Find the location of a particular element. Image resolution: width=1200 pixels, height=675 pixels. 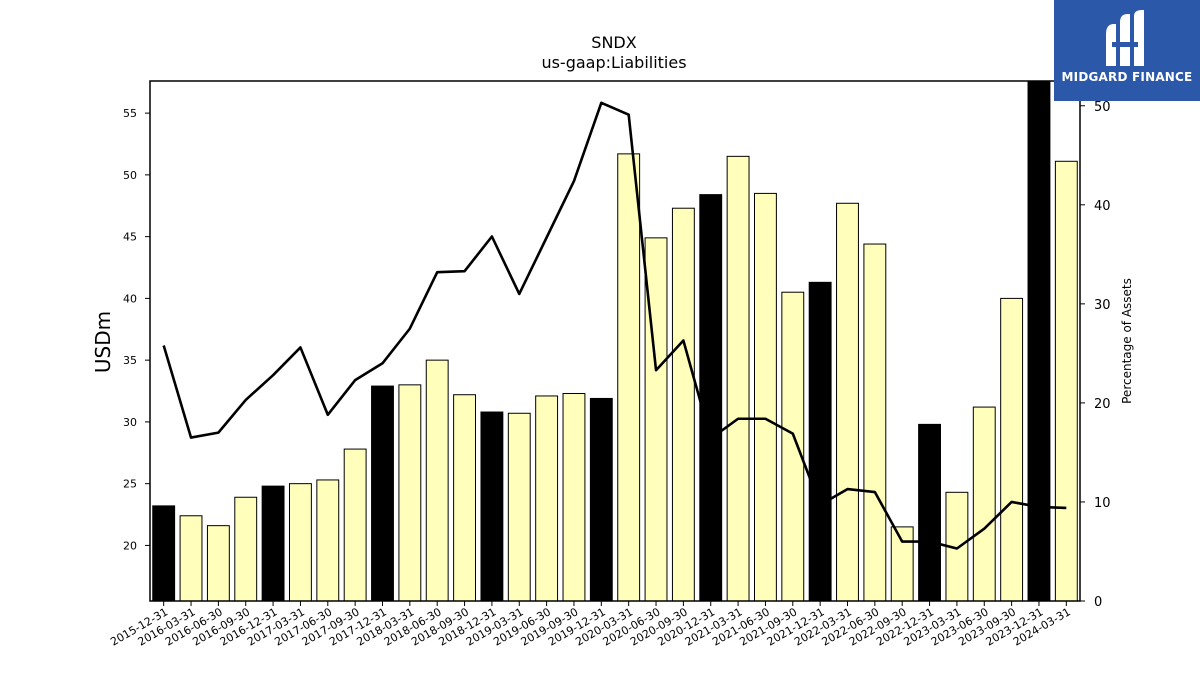

y2-tick-label: 50 is located at coordinates (1102, 107).